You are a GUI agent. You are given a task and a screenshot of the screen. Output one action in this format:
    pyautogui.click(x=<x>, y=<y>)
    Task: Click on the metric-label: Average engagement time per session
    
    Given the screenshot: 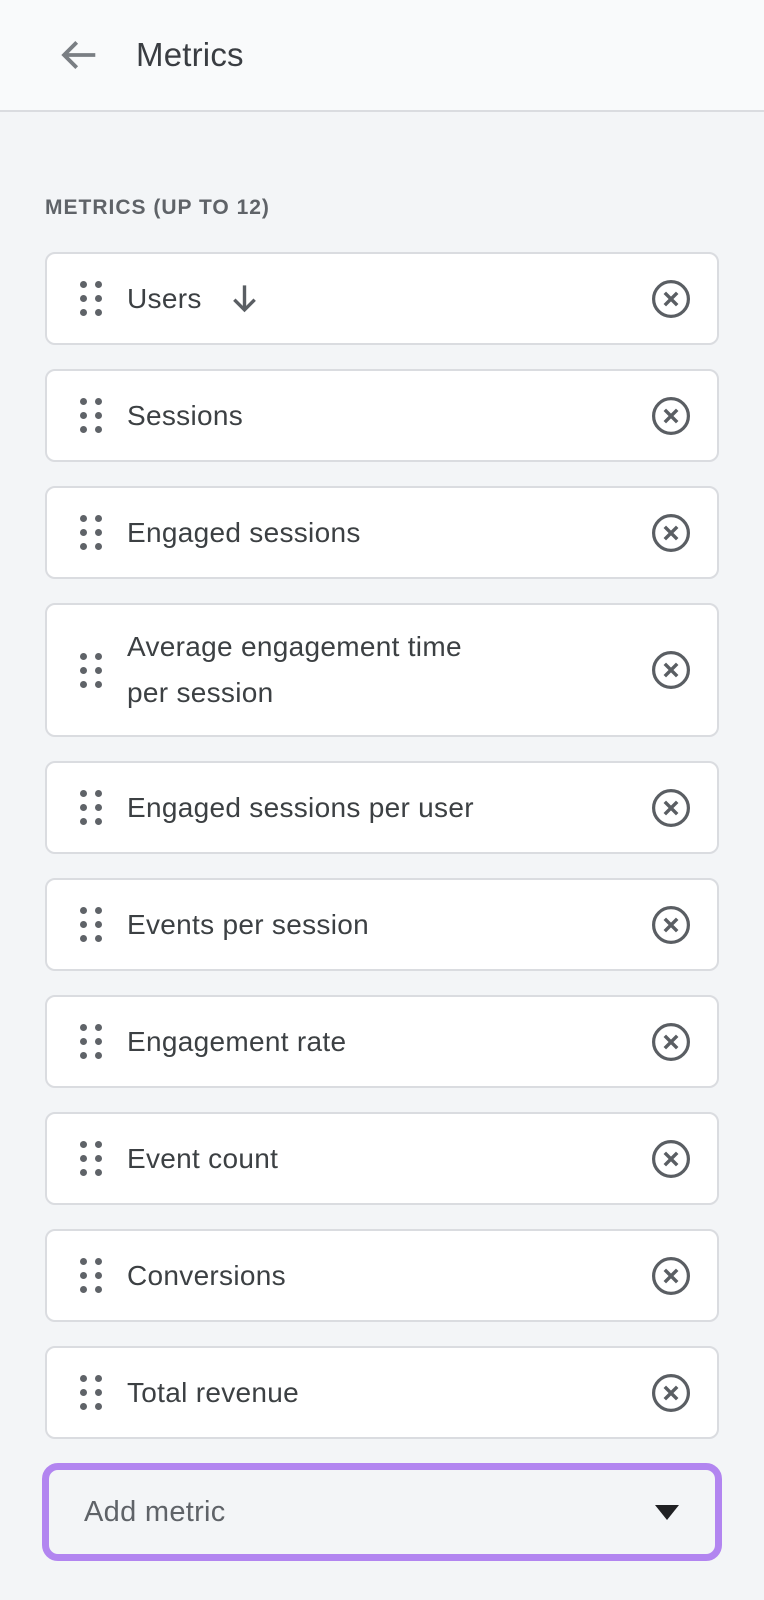 What is the action you would take?
    pyautogui.click(x=294, y=669)
    